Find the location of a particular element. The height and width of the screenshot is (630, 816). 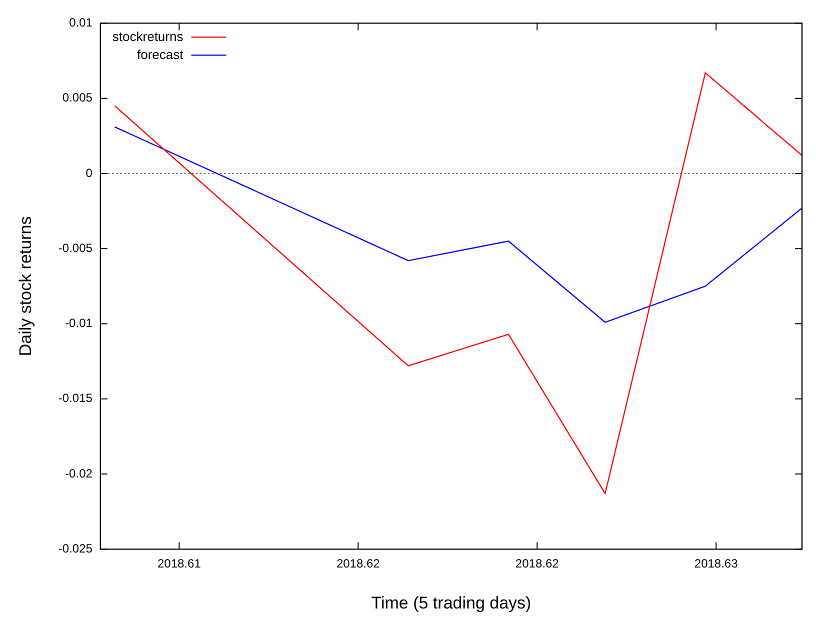

y-tick-label: 0.005 is located at coordinates (77, 97).